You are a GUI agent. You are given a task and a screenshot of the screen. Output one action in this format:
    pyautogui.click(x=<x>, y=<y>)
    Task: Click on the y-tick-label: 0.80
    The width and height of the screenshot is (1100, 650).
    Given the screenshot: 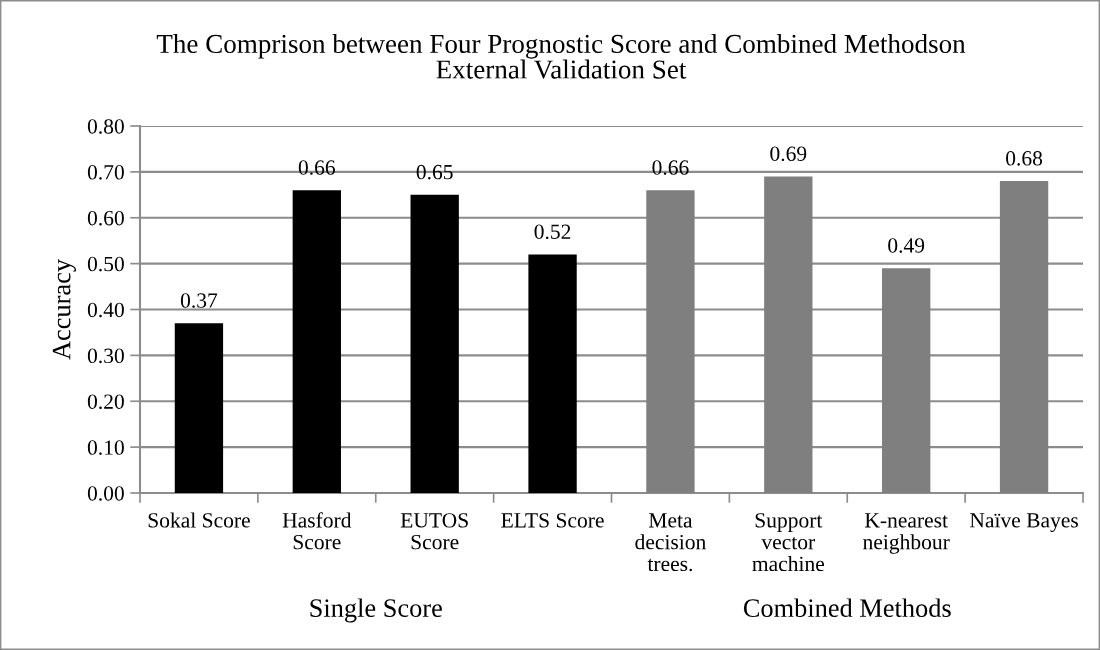 What is the action you would take?
    pyautogui.click(x=105, y=126)
    